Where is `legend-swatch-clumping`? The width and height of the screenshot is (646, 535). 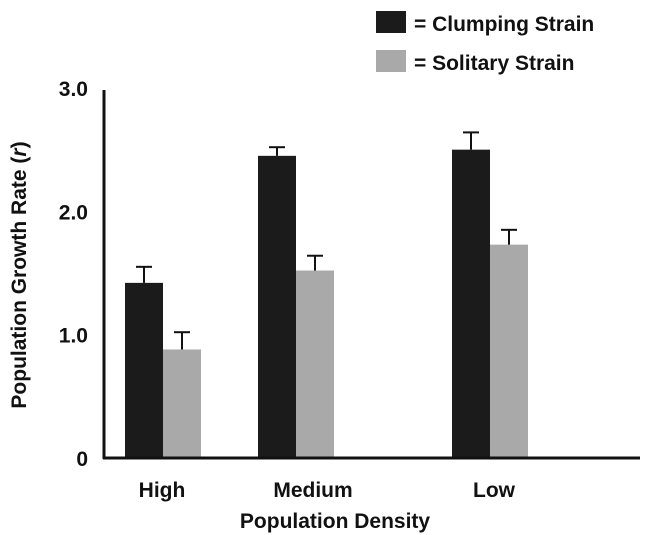 legend-swatch-clumping is located at coordinates (391, 22).